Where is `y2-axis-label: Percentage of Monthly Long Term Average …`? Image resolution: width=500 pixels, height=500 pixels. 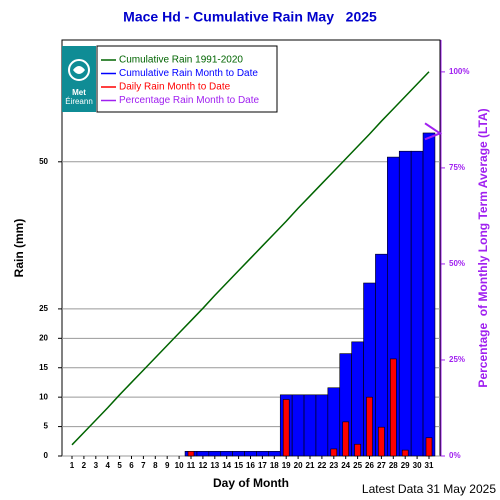
y2-axis-label: Percentage of Monthly Long Term Average … is located at coordinates (483, 247).